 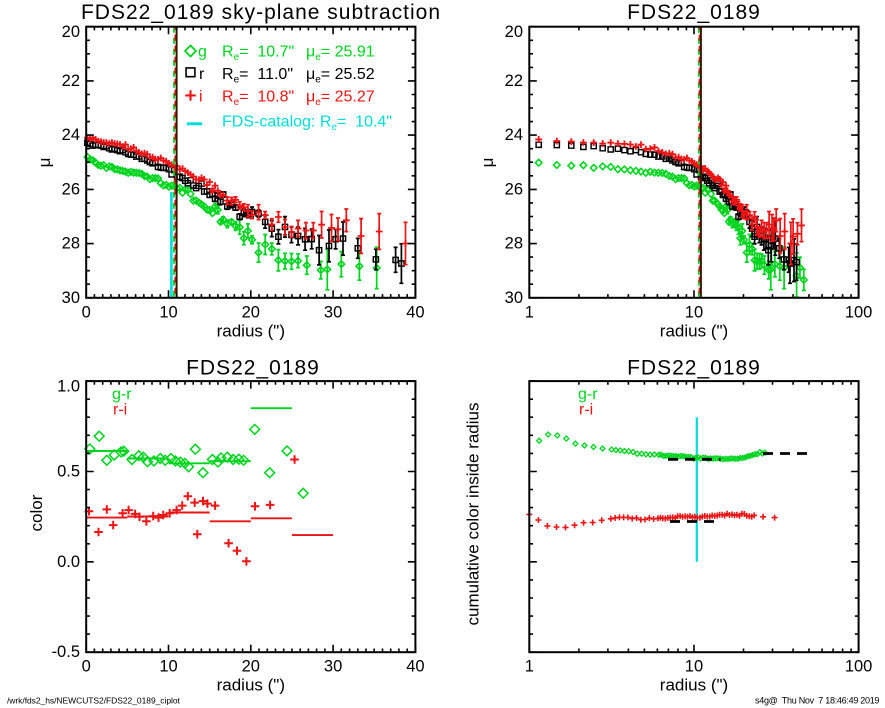 What do you see at coordinates (68, 562) in the screenshot?
I see `svg-text: 0.0` at bounding box center [68, 562].